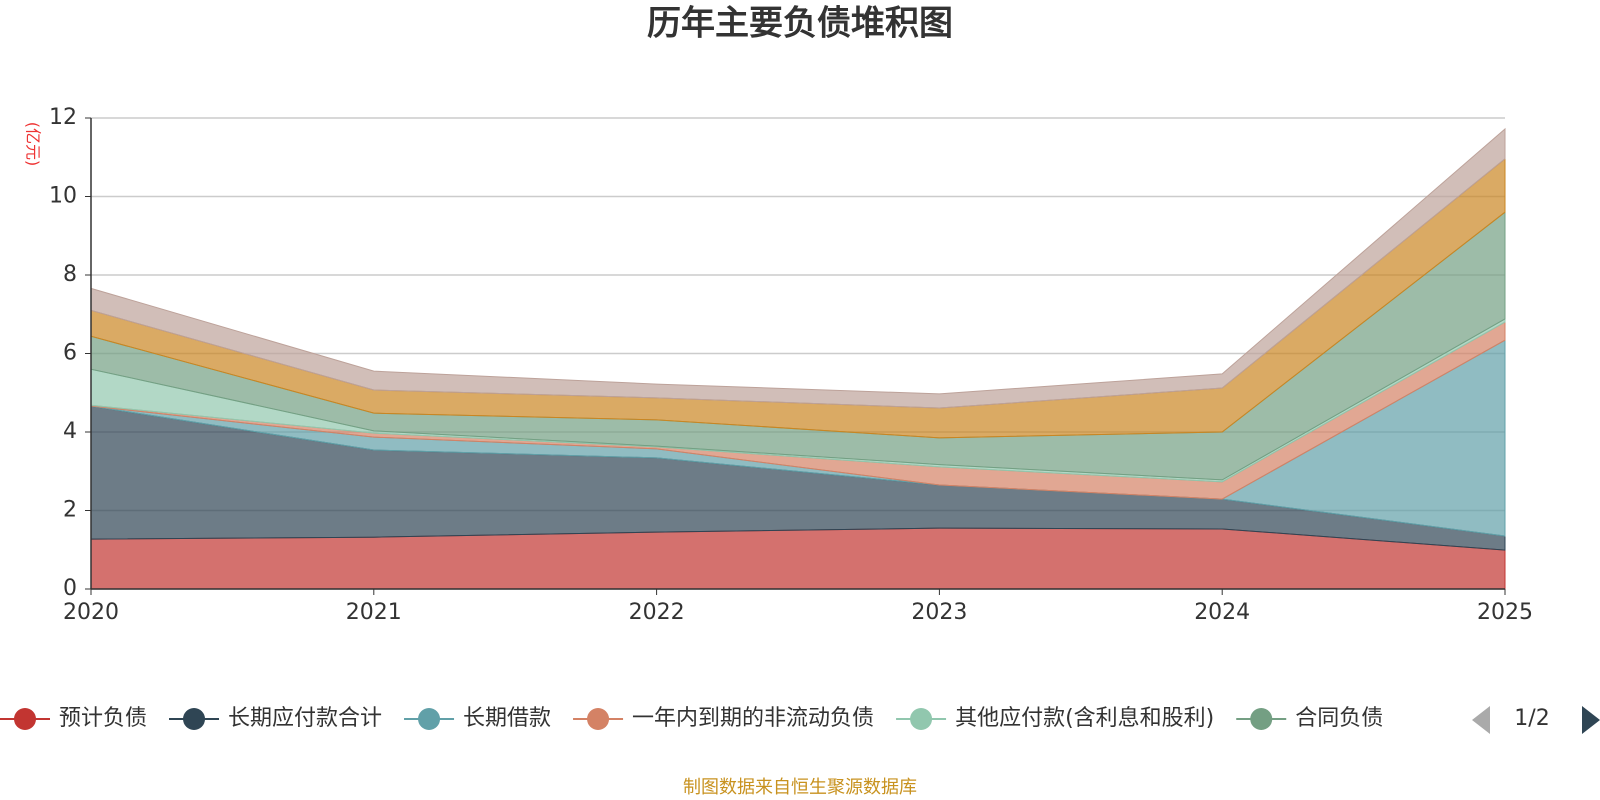  I want to click on legend-label: 预计负债, so click(103, 718).